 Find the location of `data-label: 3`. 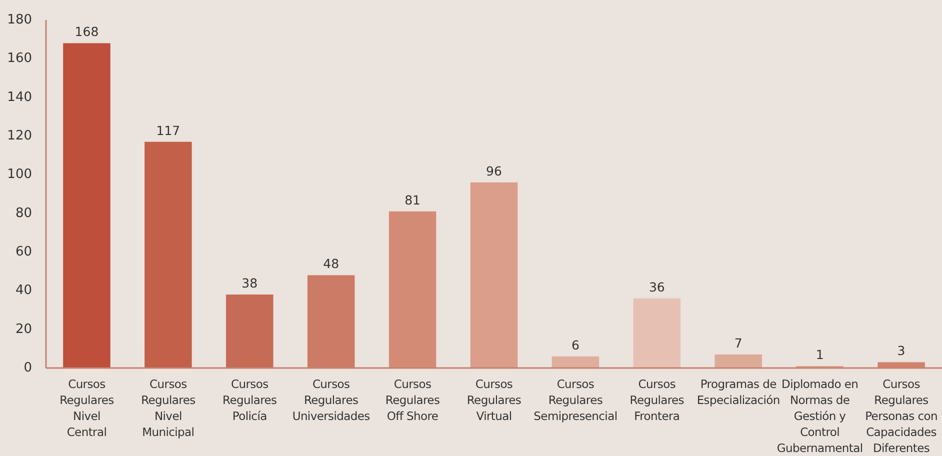

data-label: 3 is located at coordinates (901, 350).